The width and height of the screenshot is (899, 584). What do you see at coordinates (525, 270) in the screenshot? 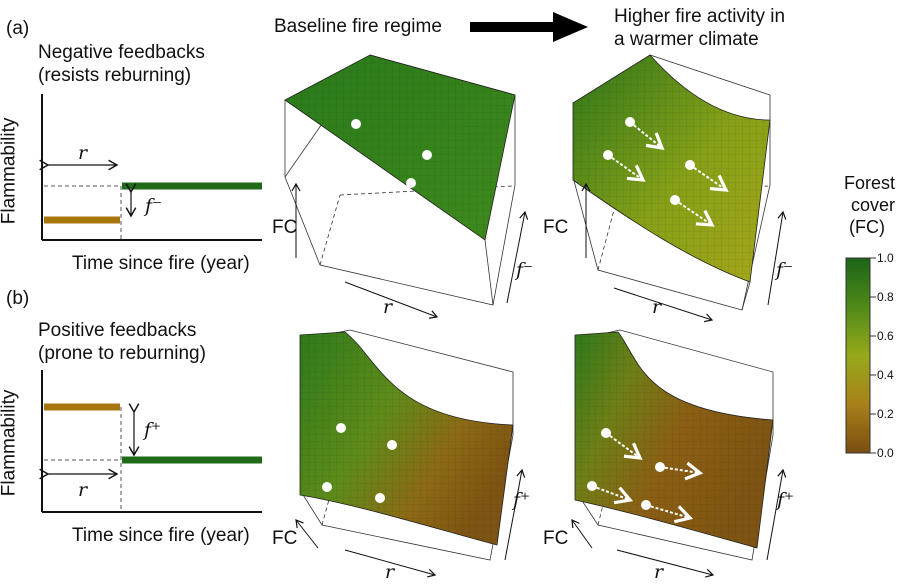
I see `f-axis-label-1: f⁻` at bounding box center [525, 270].